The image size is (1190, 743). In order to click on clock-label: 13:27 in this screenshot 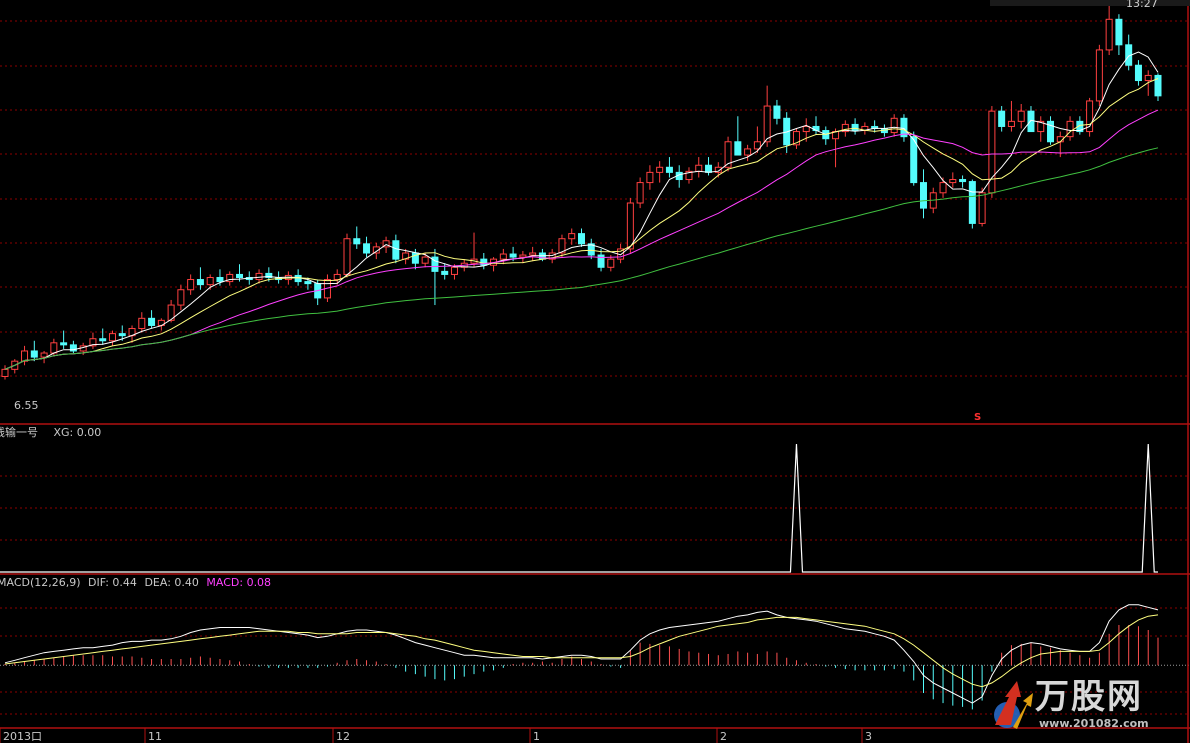, I will do `click(1142, 5)`.